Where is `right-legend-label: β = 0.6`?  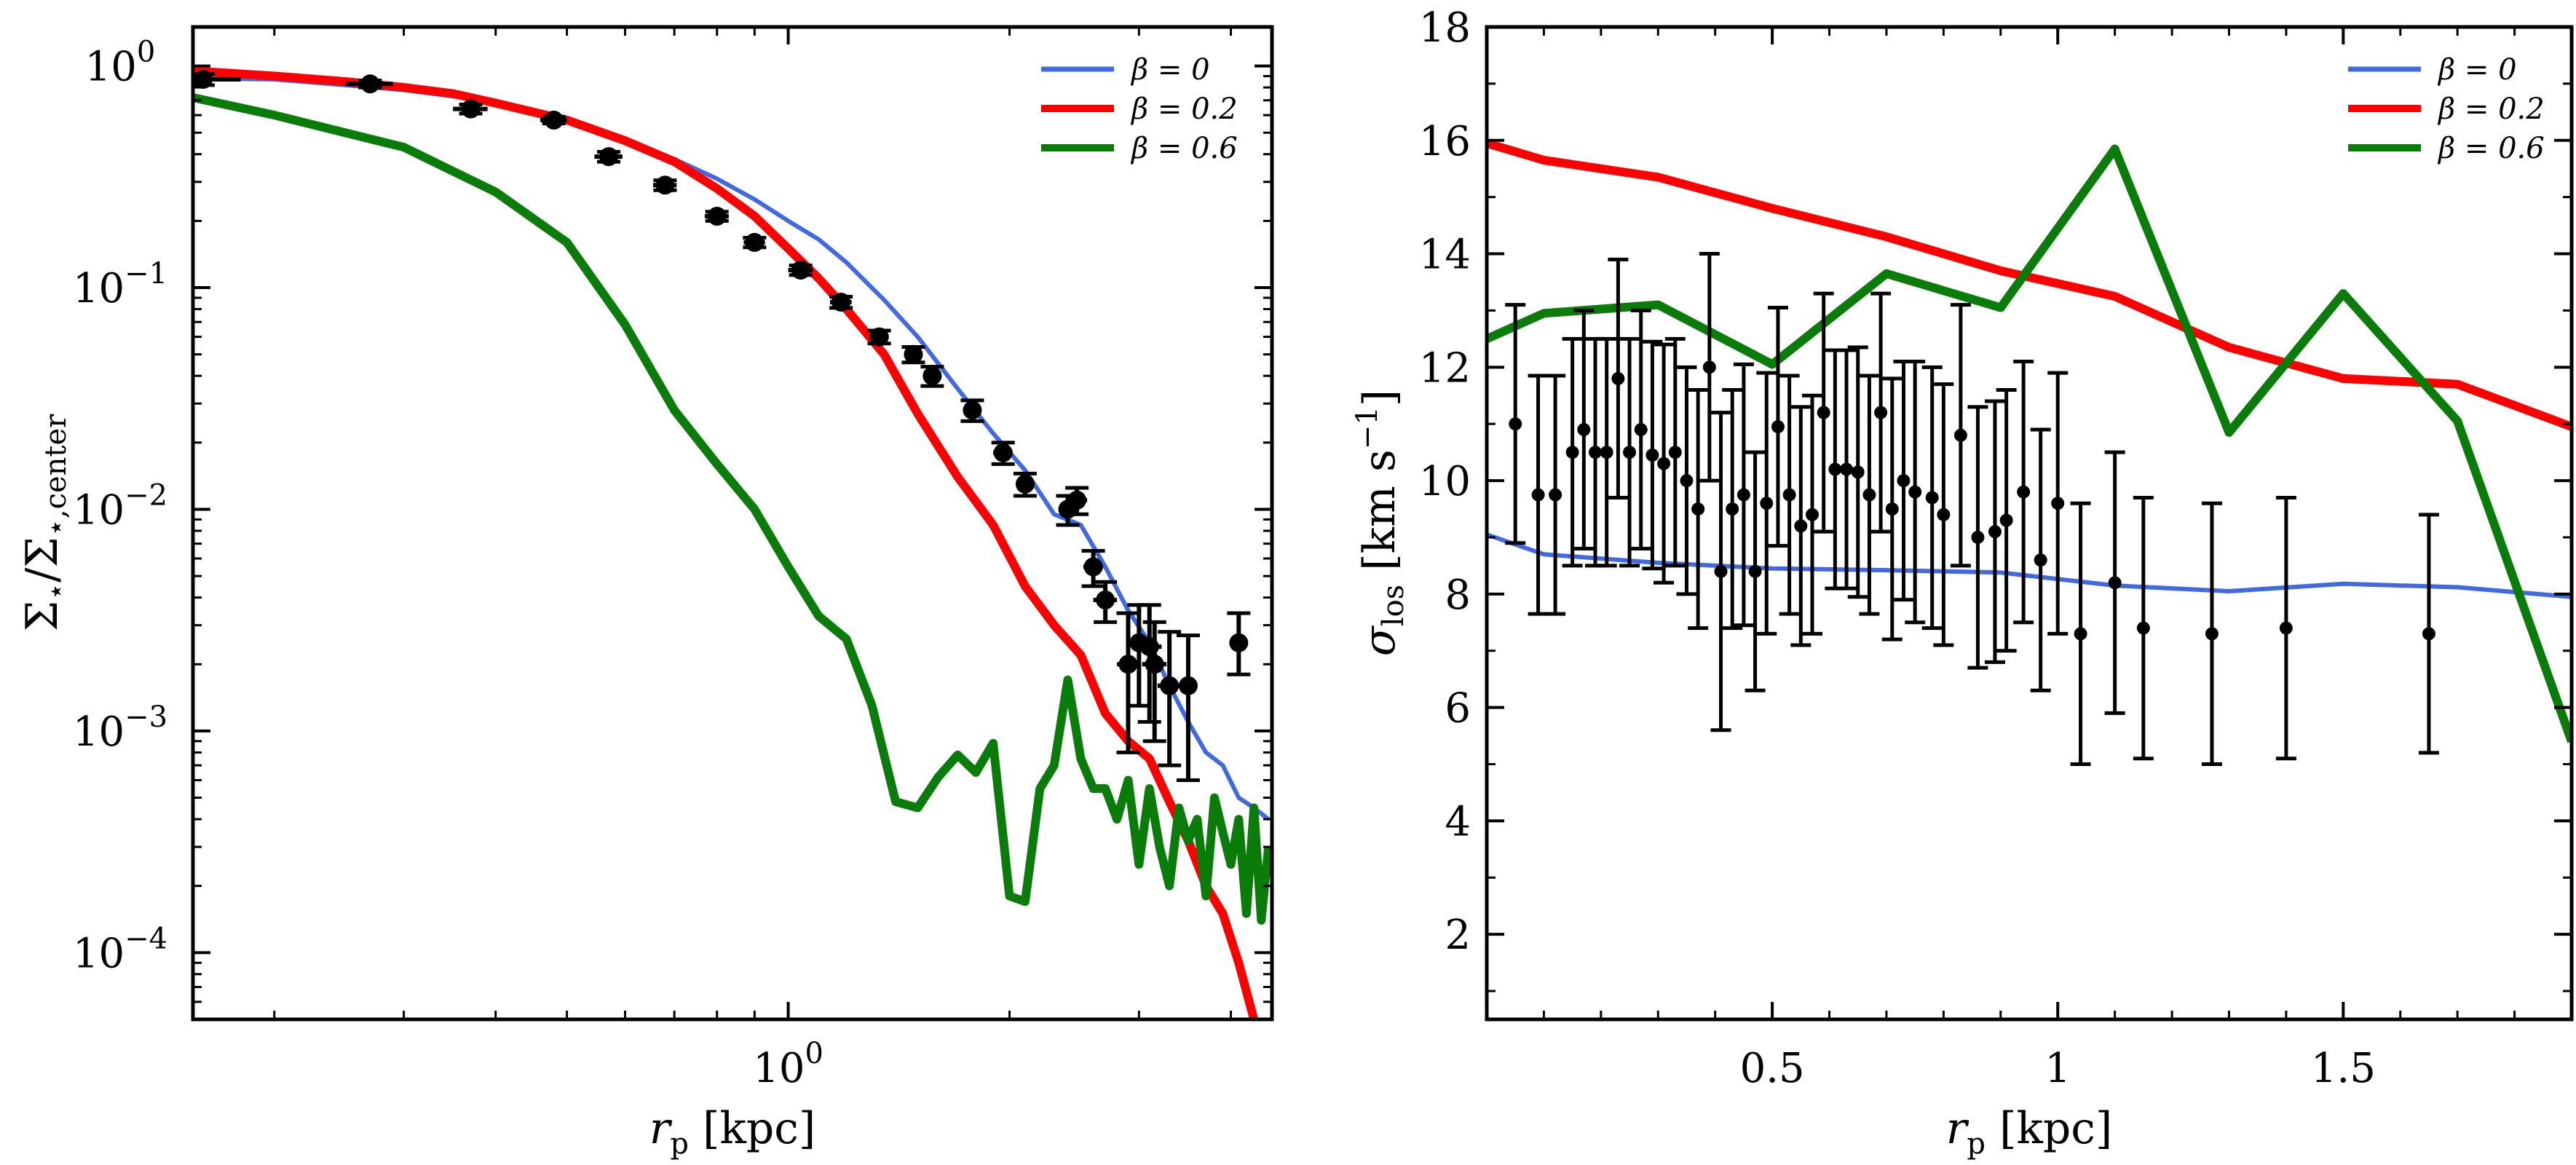
right-legend-label: β = 0.6 is located at coordinates (2491, 148).